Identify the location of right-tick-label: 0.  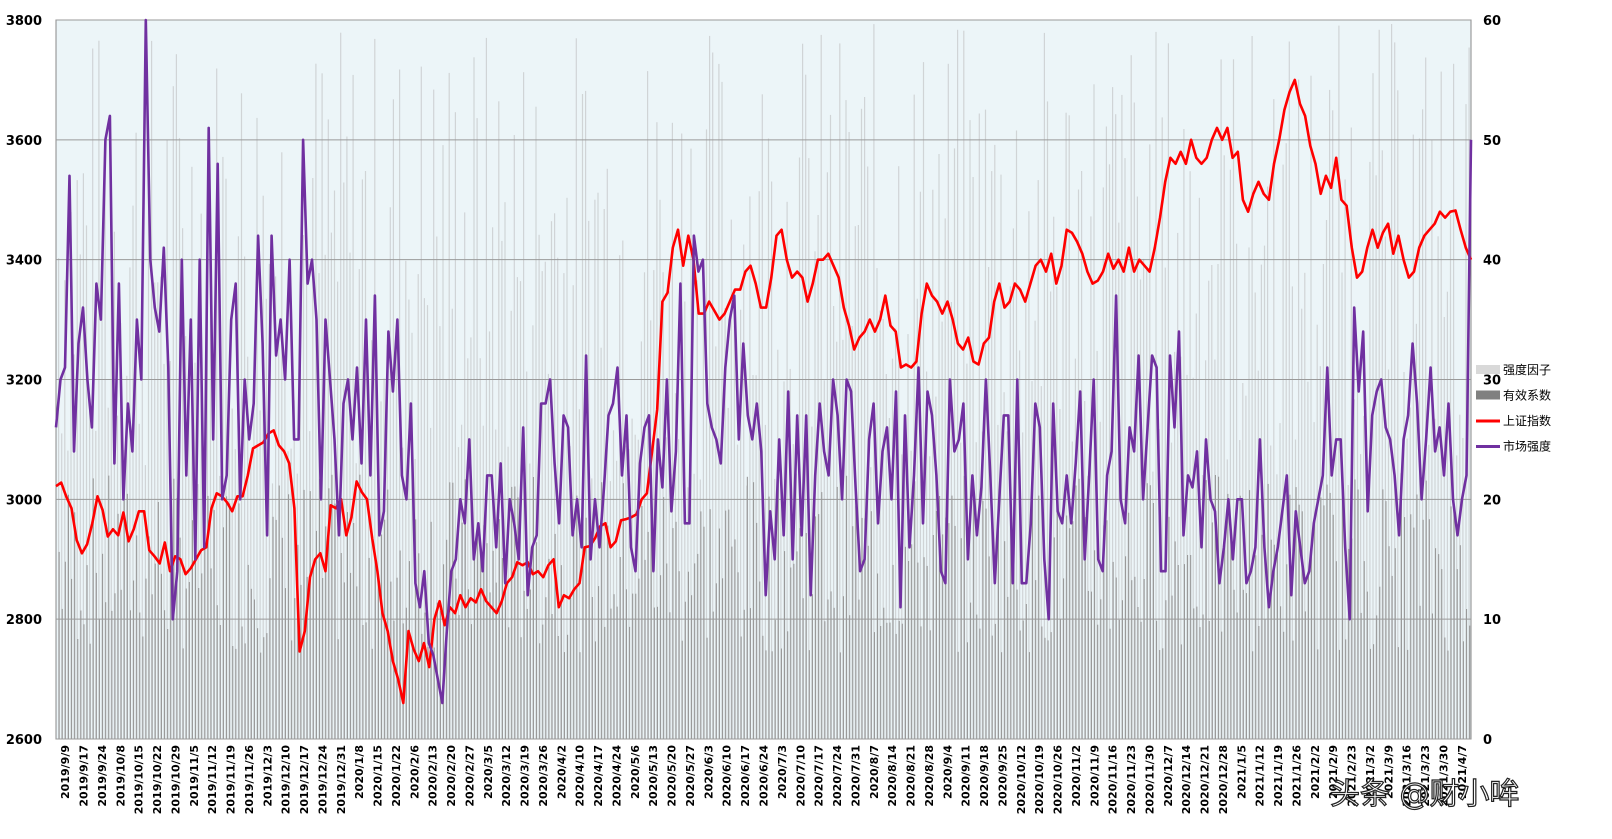
(1487, 740).